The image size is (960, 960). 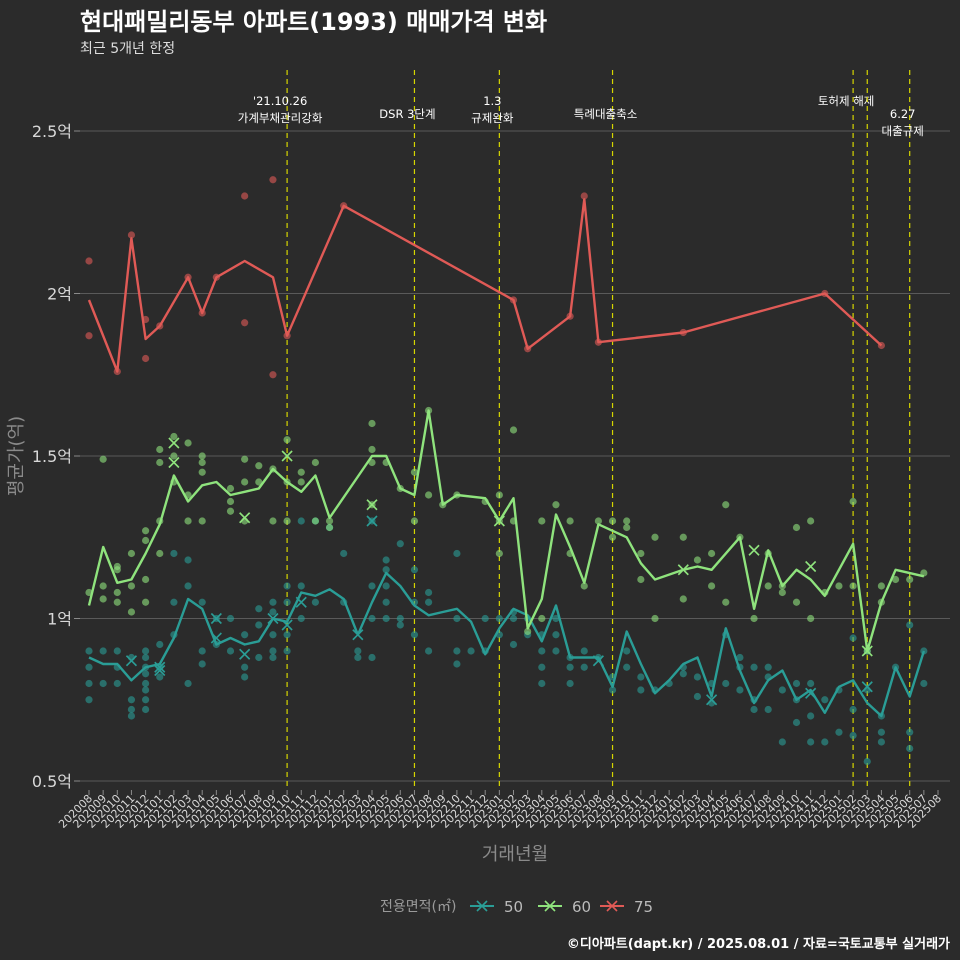 I want to click on legend-label: 50, so click(x=513, y=907).